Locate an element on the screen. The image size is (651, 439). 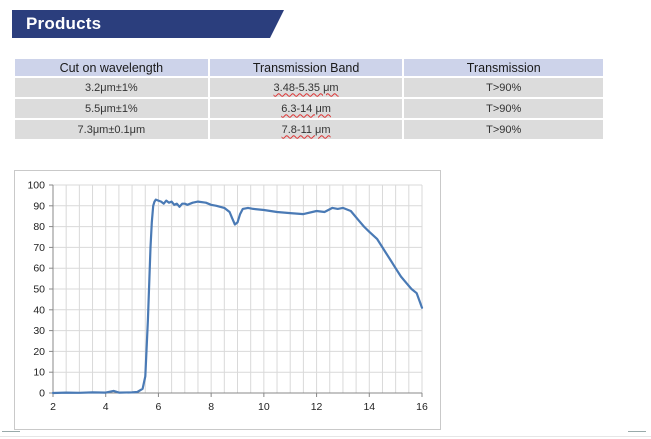
table-row: 7.3μm±0.1μm 7.8-11 μm T>90% is located at coordinates (309, 129).